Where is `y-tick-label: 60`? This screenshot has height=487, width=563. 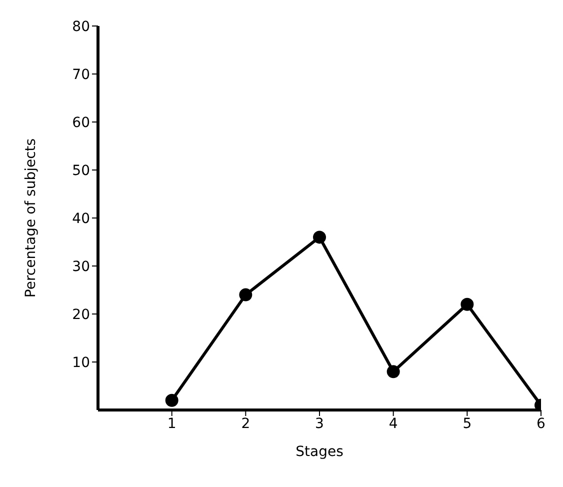 y-tick-label: 60 is located at coordinates (81, 122).